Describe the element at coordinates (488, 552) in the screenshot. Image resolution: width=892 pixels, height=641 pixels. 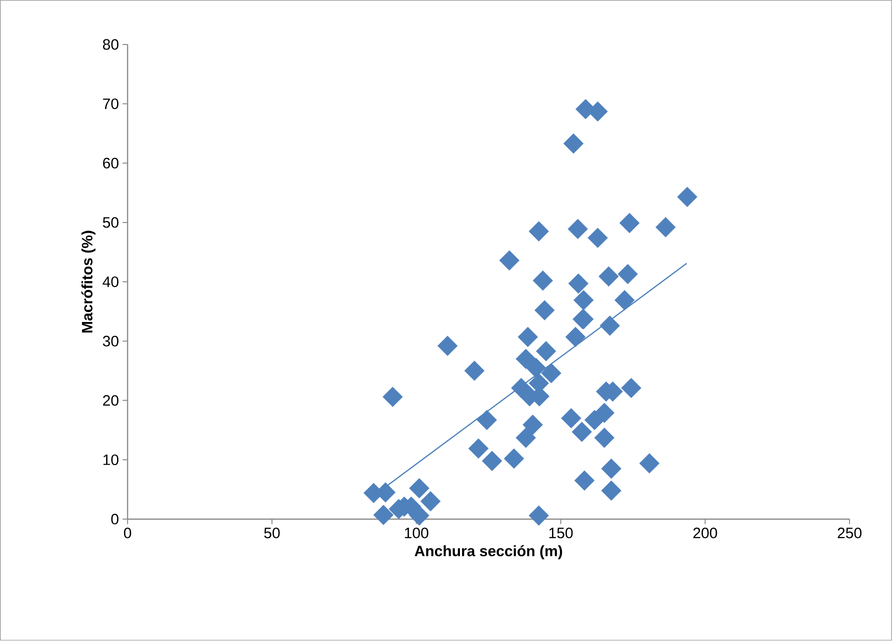
I see `x-axis-title: Anchura sección (m)` at that location.